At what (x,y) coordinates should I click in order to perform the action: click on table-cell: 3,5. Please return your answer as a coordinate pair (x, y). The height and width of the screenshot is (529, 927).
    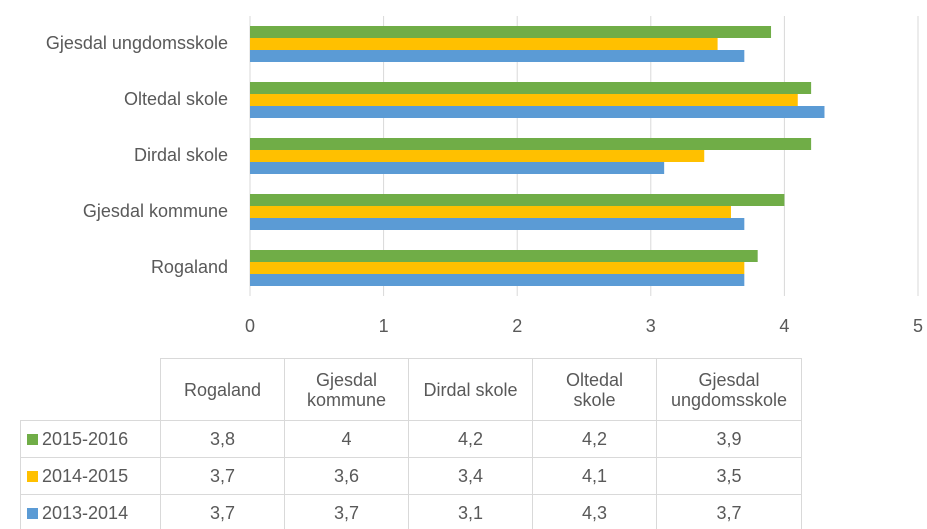
    Looking at the image, I should click on (729, 476).